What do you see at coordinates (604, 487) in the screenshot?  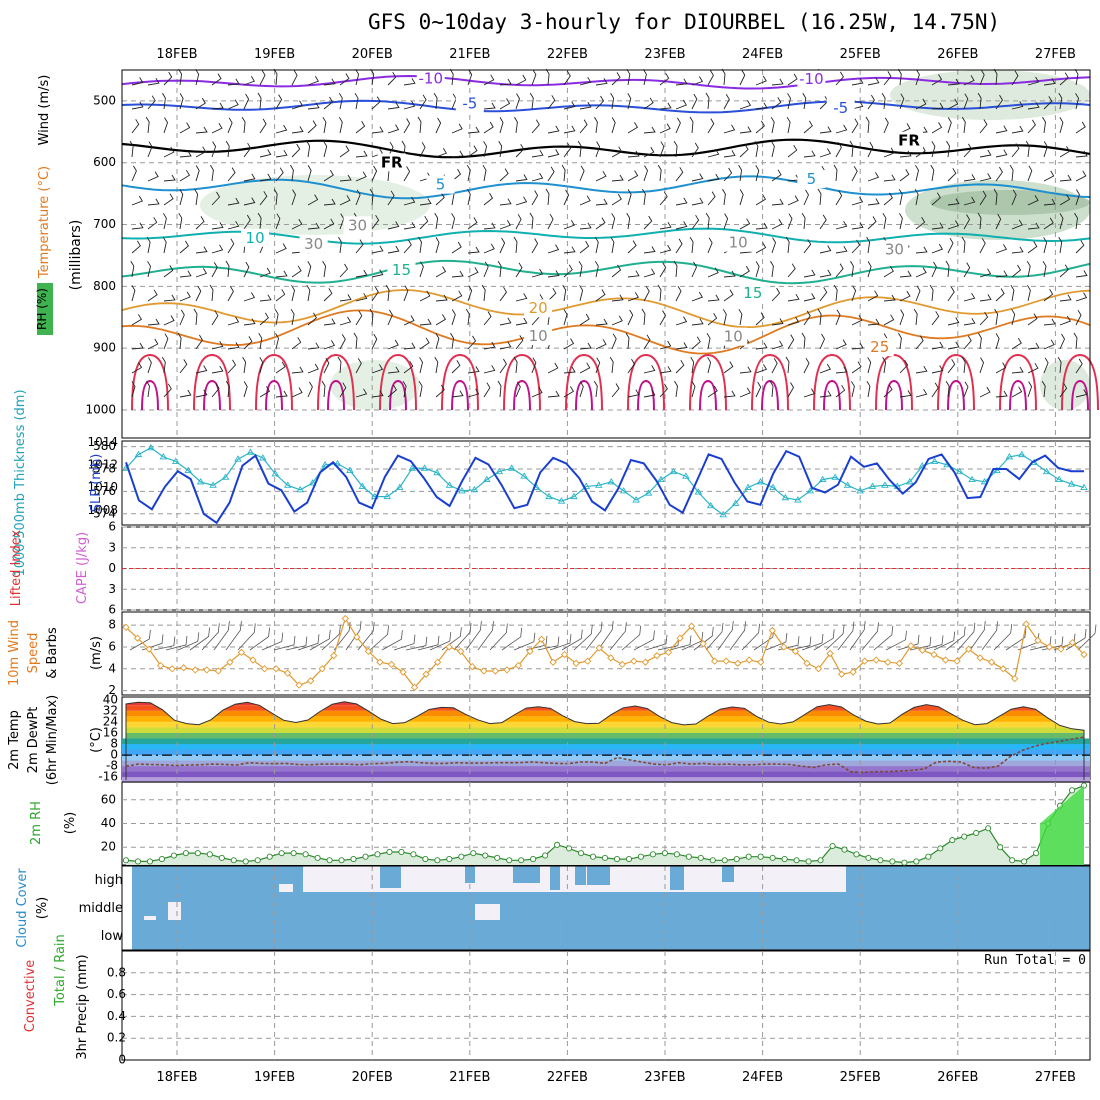 I see `thickness-line` at bounding box center [604, 487].